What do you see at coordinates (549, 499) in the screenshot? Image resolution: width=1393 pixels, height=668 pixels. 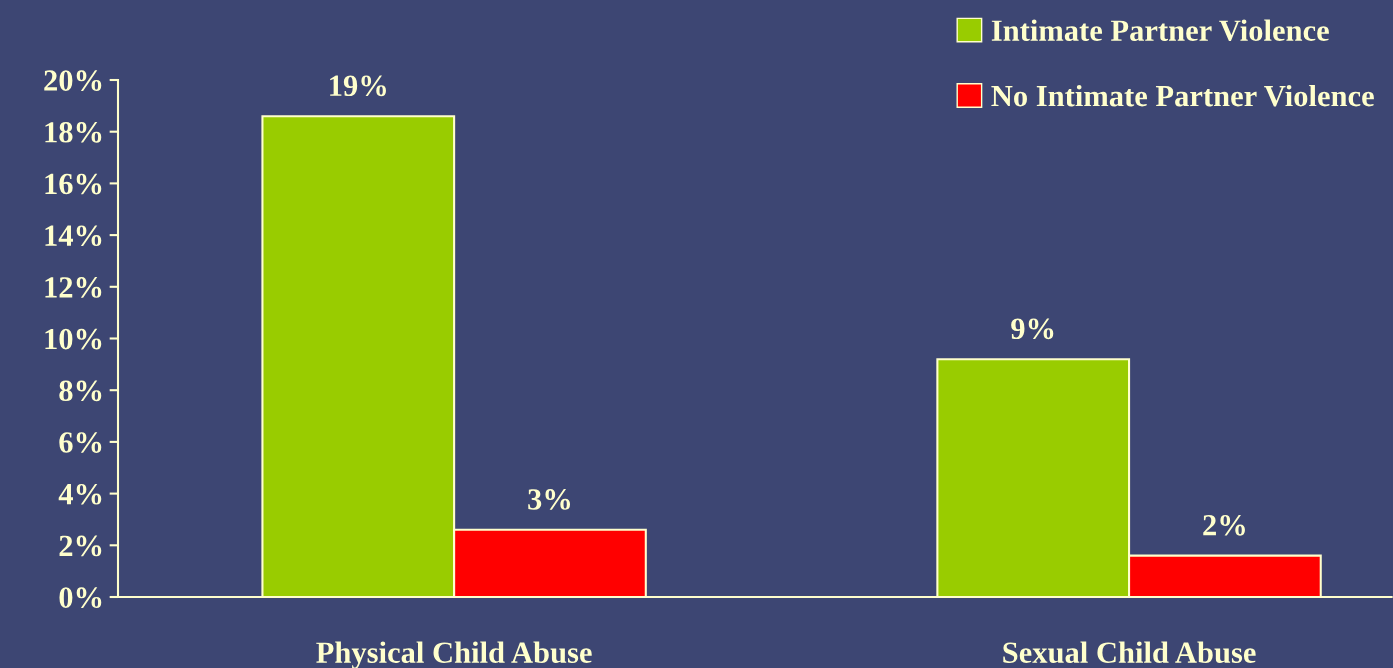 I see `data-label: 3%` at bounding box center [549, 499].